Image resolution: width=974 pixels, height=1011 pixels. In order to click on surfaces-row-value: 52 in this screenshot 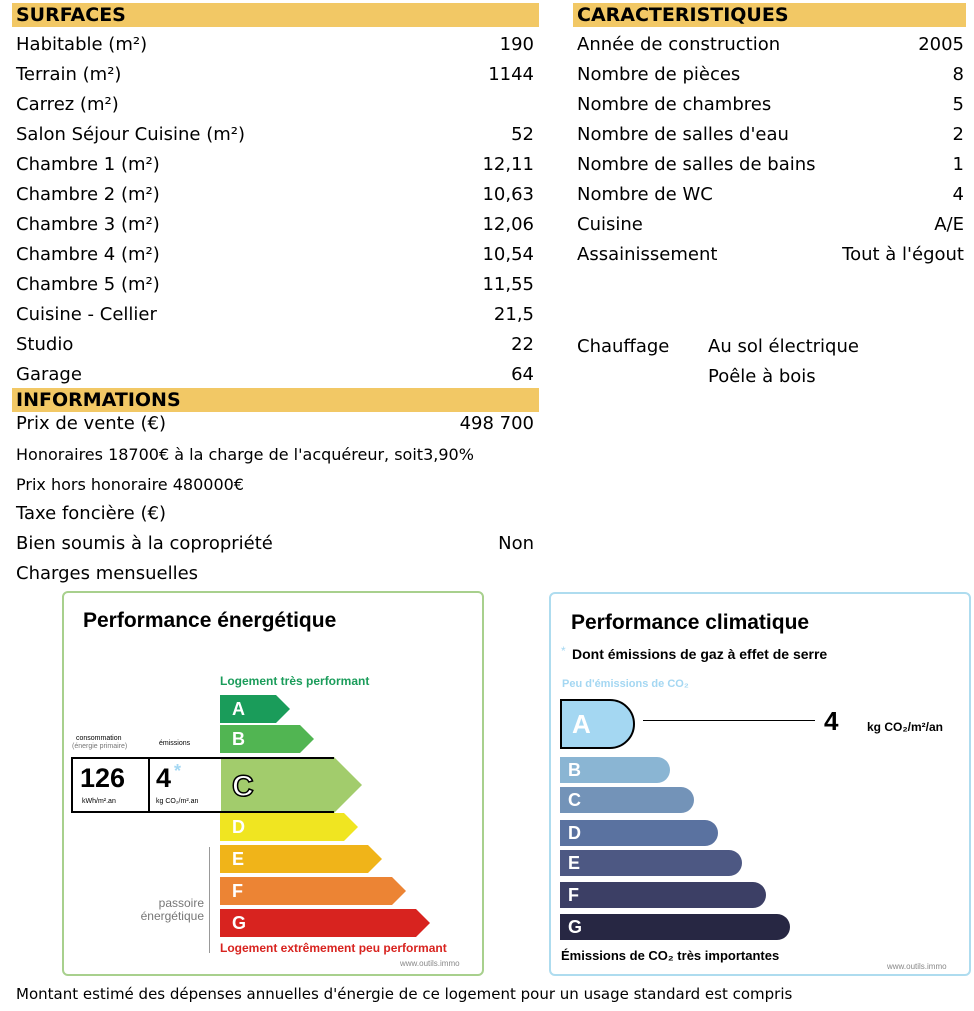, I will do `click(522, 134)`.